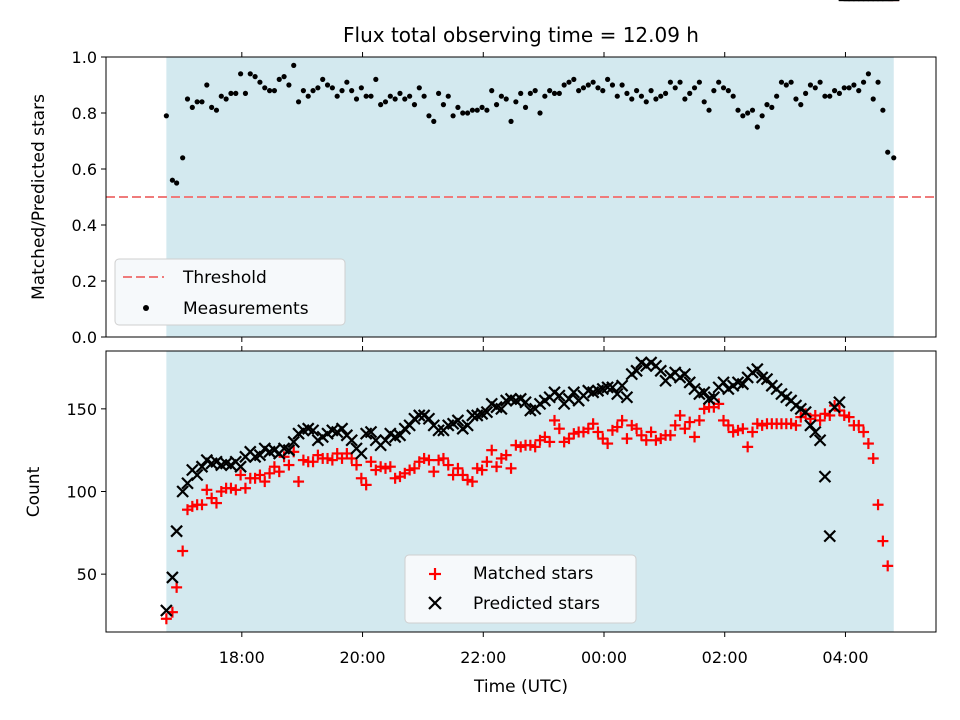 The width and height of the screenshot is (960, 720). Describe the element at coordinates (84, 113) in the screenshot. I see `top-y-tick-label: 0.8` at that location.